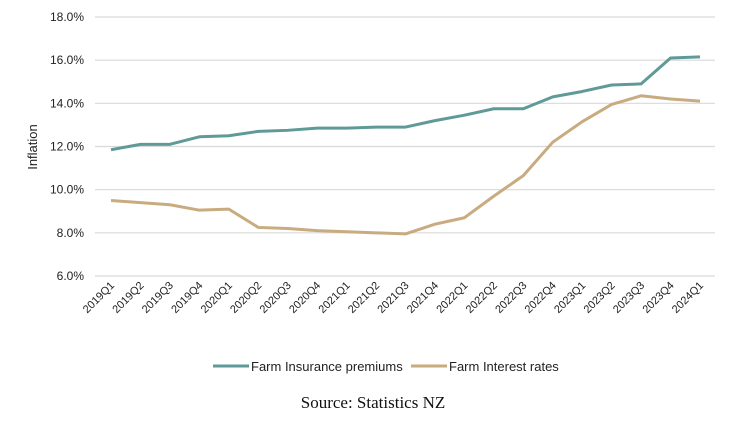  What do you see at coordinates (629, 298) in the screenshot?
I see `x-tick-label: 2023Q3` at bounding box center [629, 298].